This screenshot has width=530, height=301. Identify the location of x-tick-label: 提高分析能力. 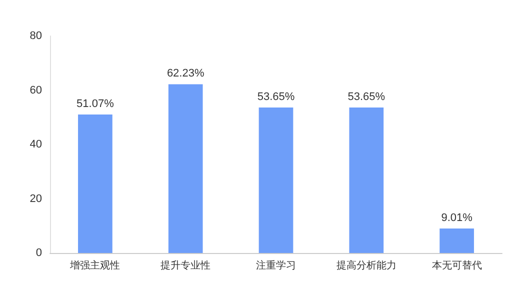
(366, 266).